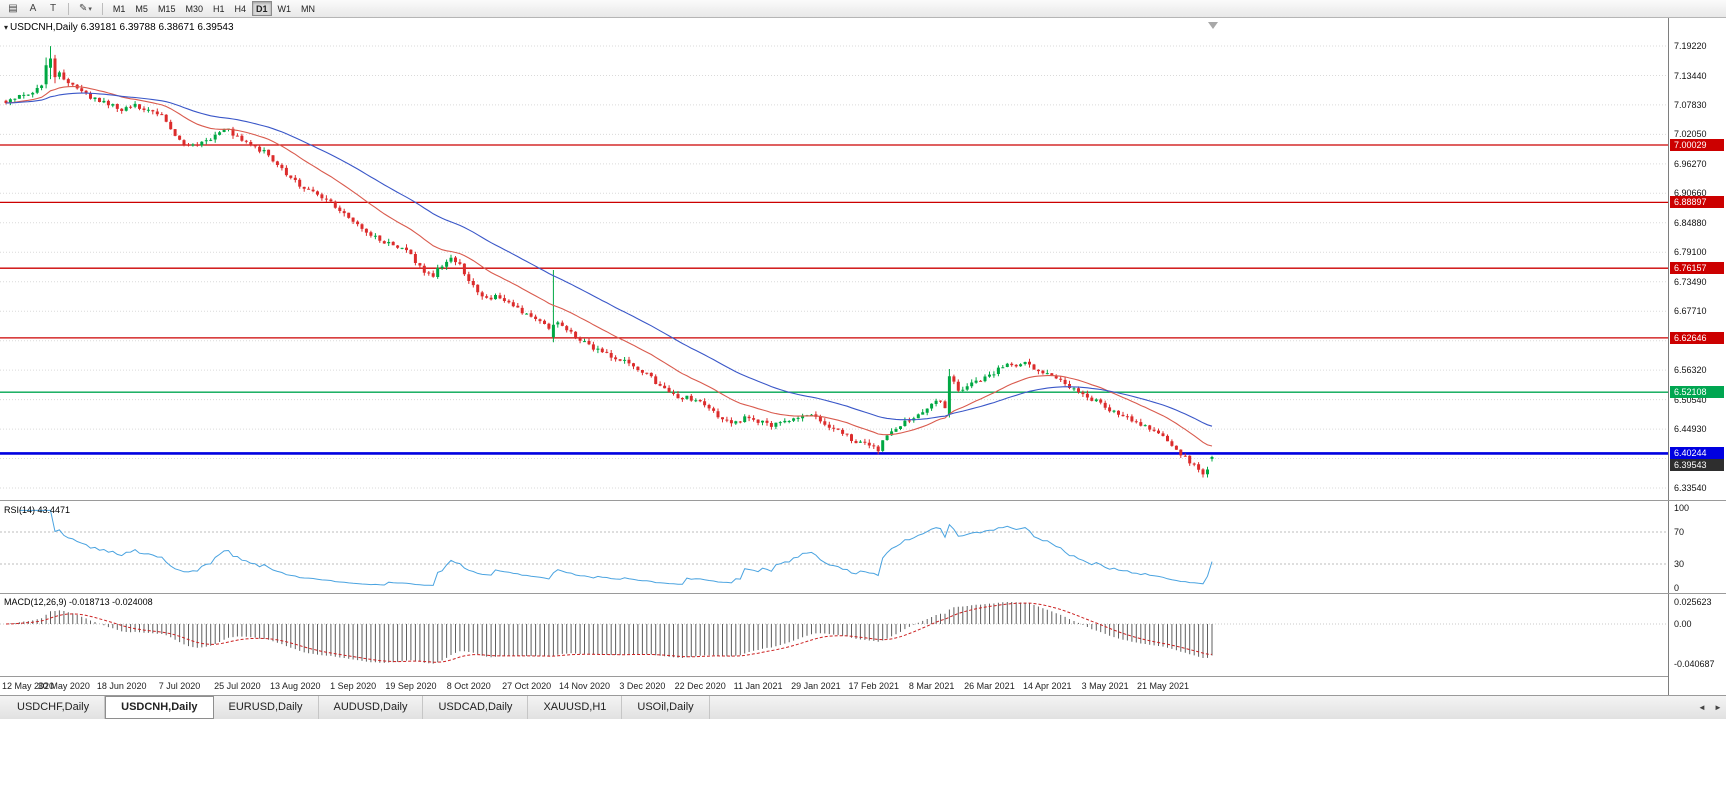 The width and height of the screenshot is (1726, 792). I want to click on price-tick-label: 6.79100, so click(1690, 252).